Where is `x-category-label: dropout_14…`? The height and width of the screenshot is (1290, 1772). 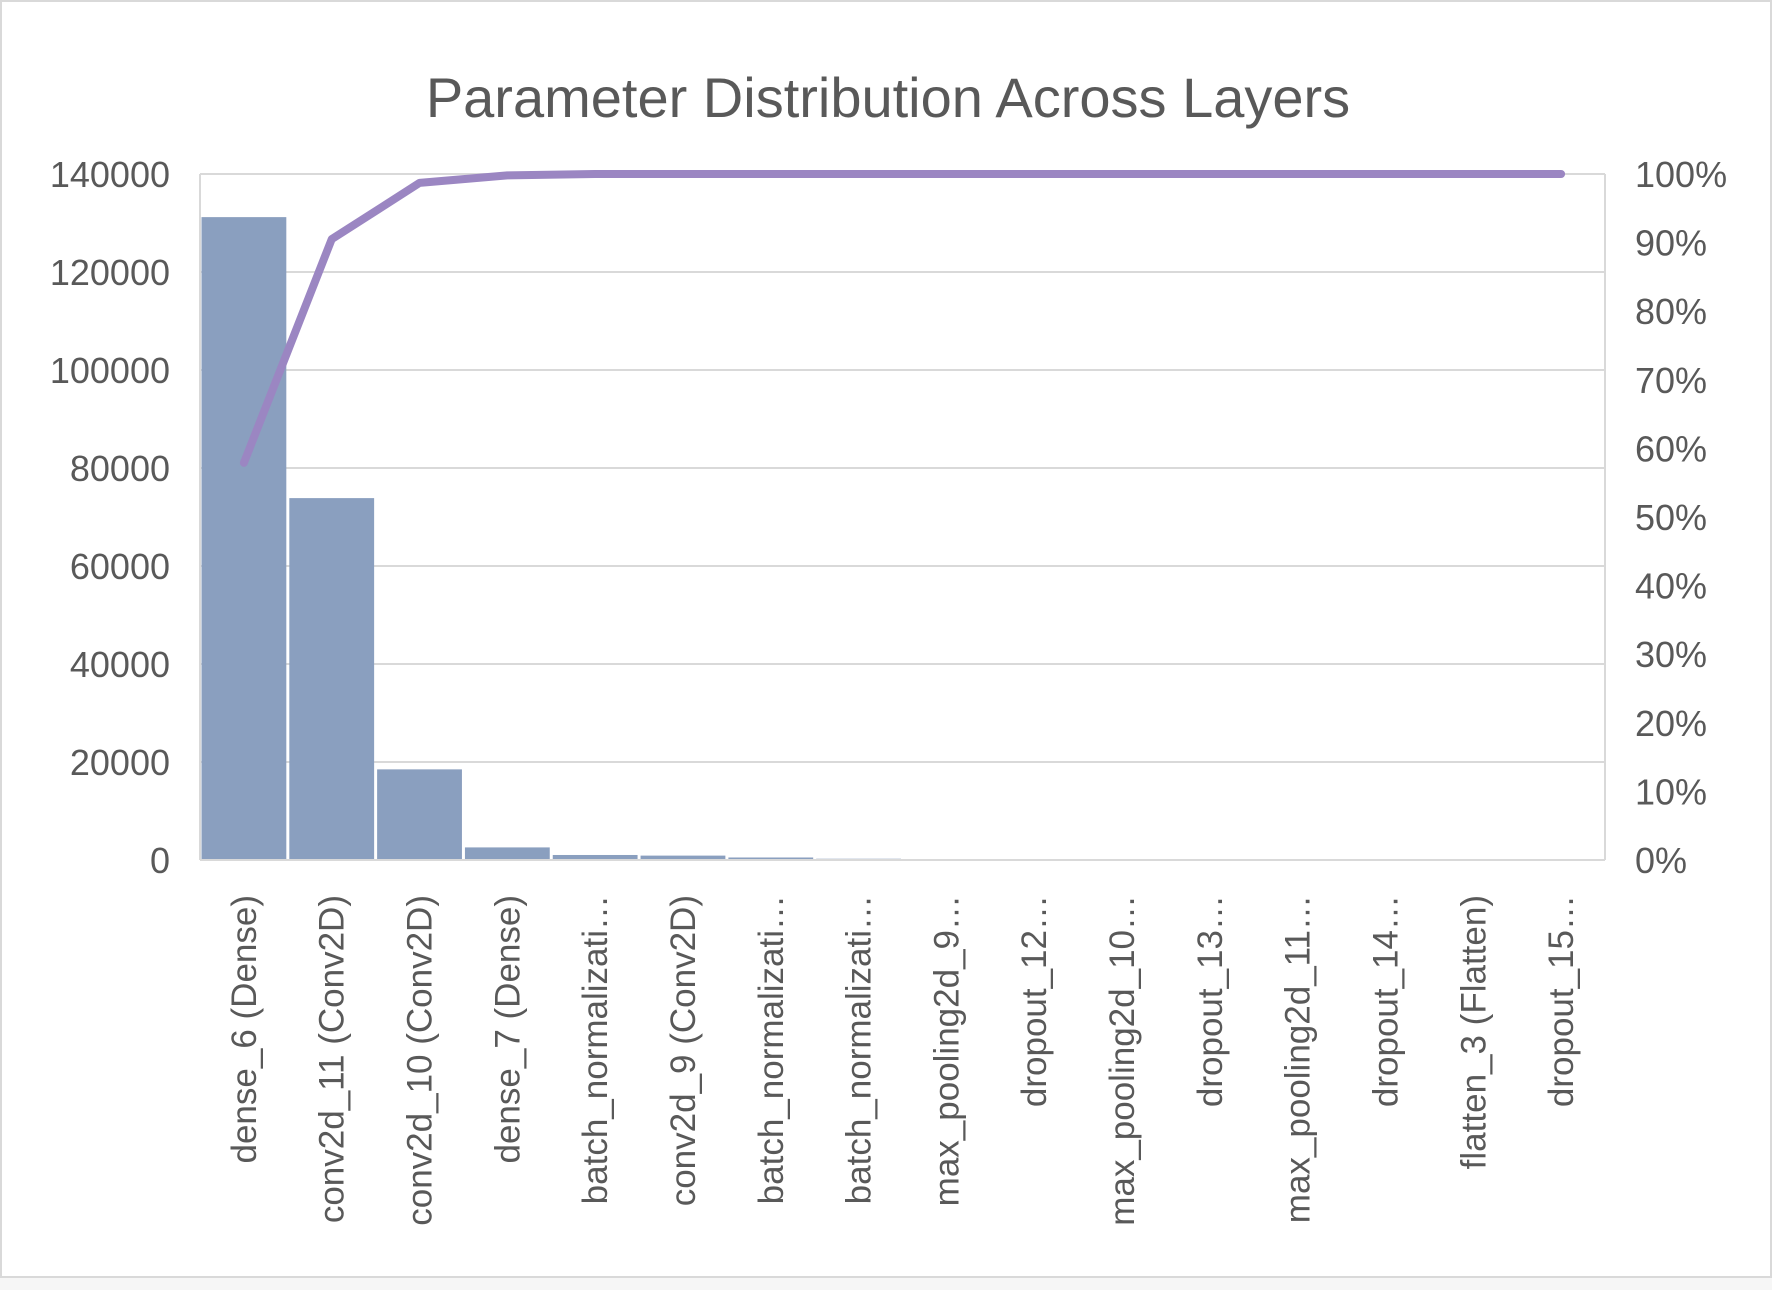 x-category-label: dropout_14… is located at coordinates (1385, 1001).